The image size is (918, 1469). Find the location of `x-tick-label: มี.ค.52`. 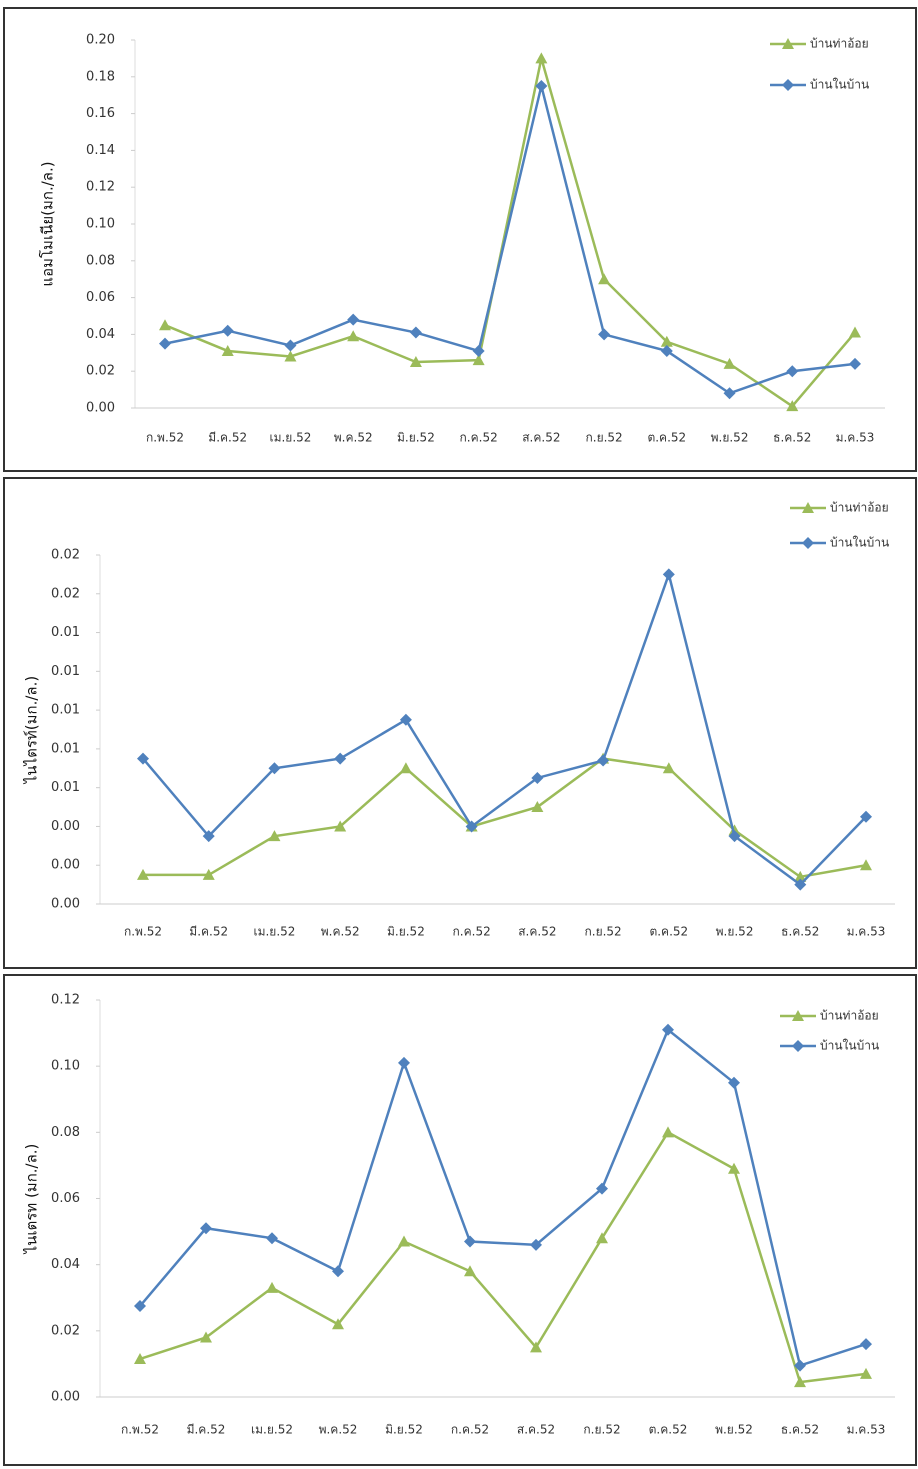

x-tick-label: มี.ค.52 is located at coordinates (227, 438).